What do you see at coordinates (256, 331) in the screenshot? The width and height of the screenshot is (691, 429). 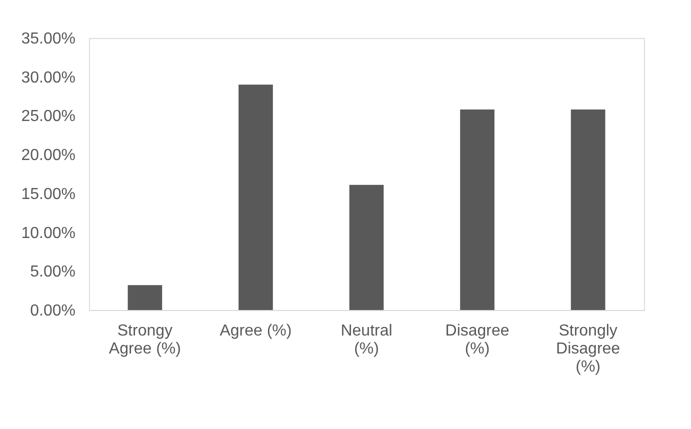 I see `x-tick-label: Agree (%)` at bounding box center [256, 331].